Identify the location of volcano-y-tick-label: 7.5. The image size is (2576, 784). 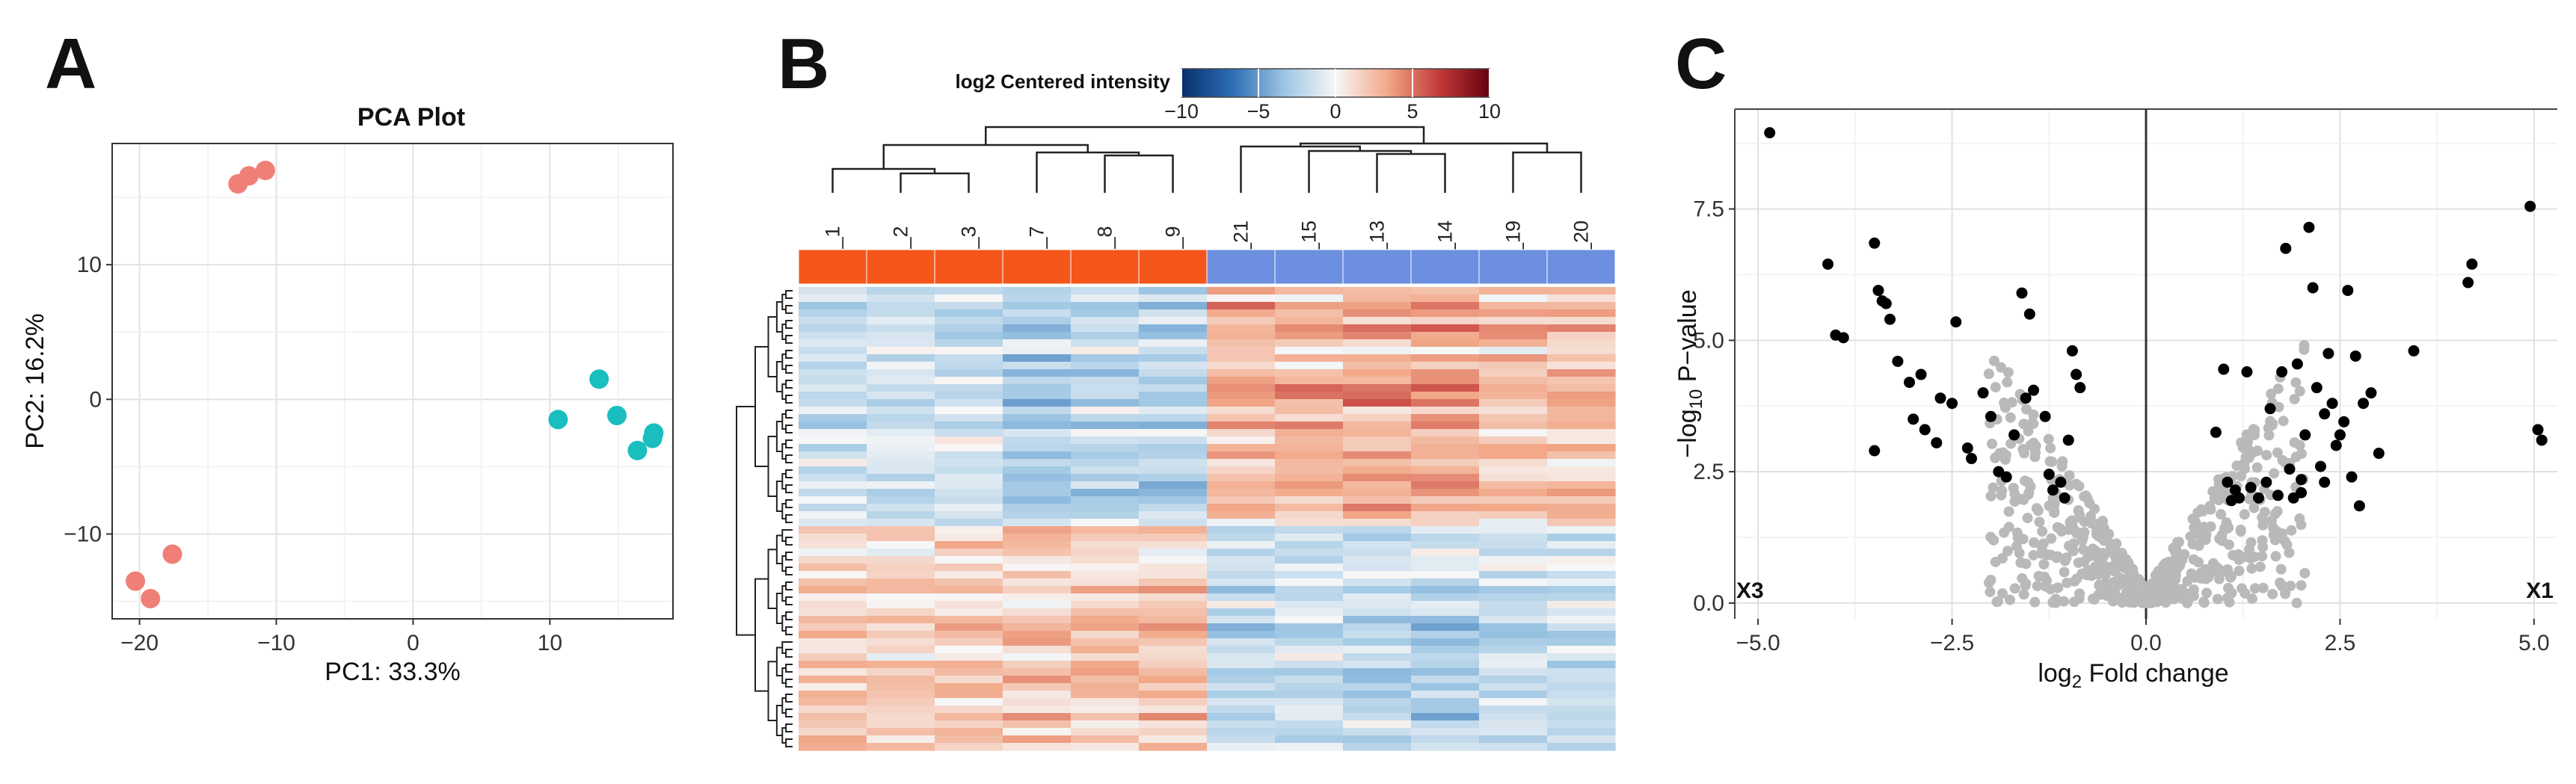
(1708, 209).